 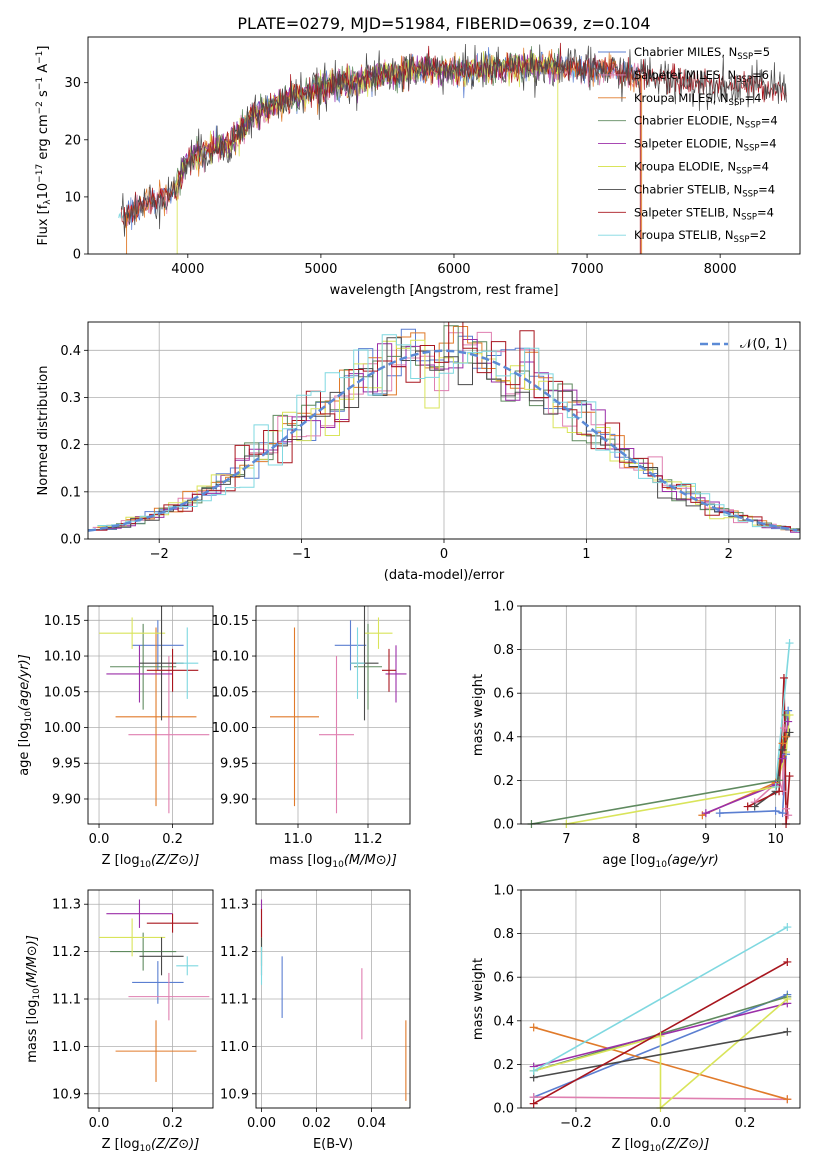 I want to click on residuals-xtick-label: 1, so click(x=586, y=554).